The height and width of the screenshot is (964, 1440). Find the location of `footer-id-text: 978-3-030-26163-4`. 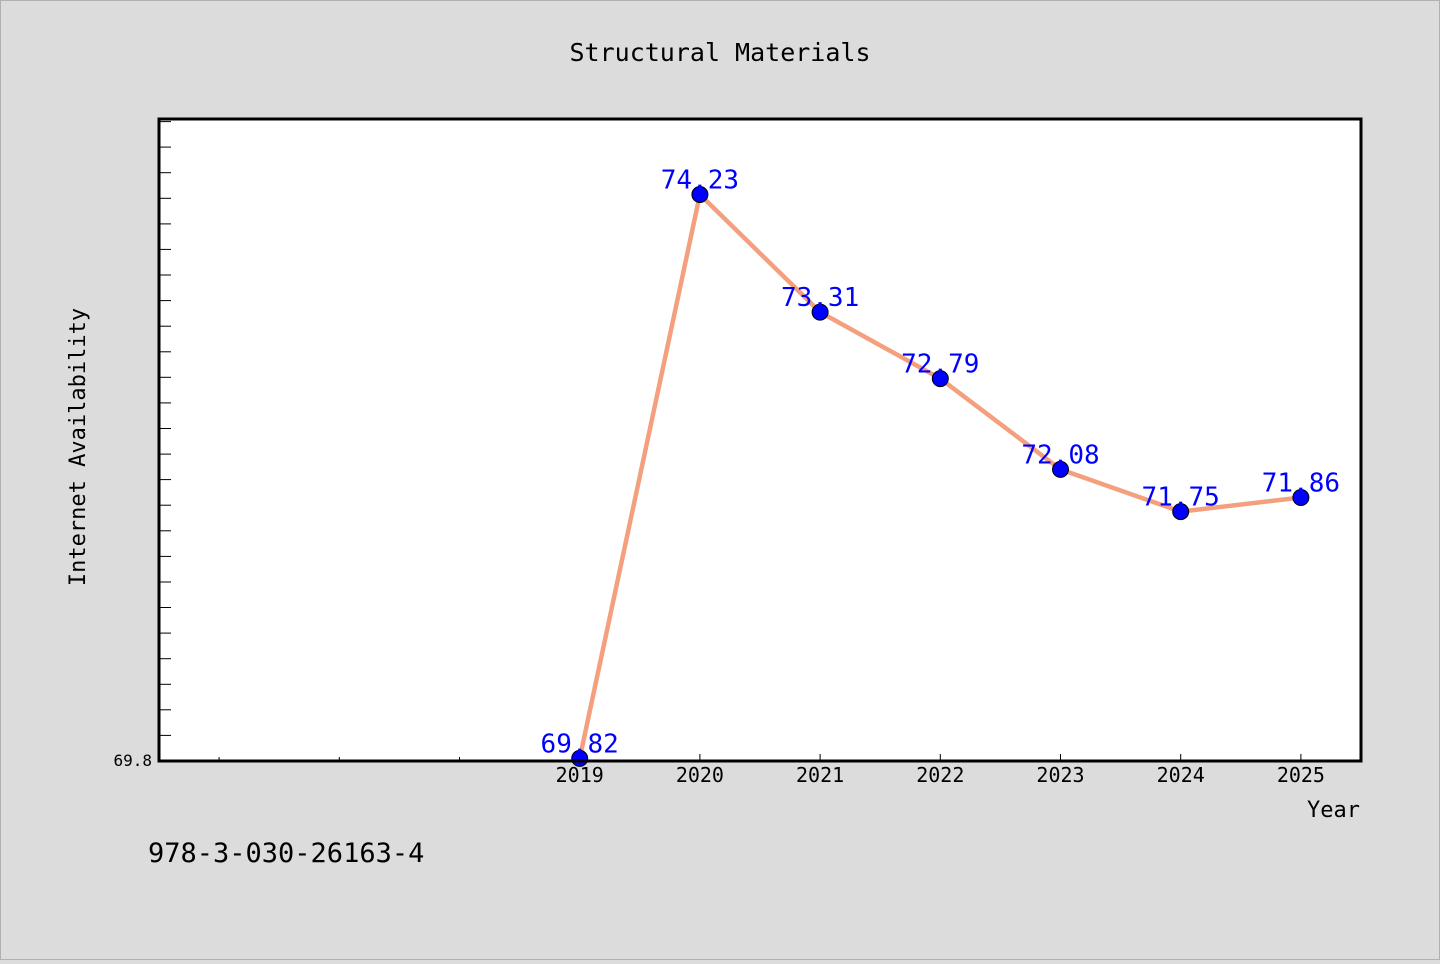

footer-id-text: 978-3-030-26163-4 is located at coordinates (286, 853).